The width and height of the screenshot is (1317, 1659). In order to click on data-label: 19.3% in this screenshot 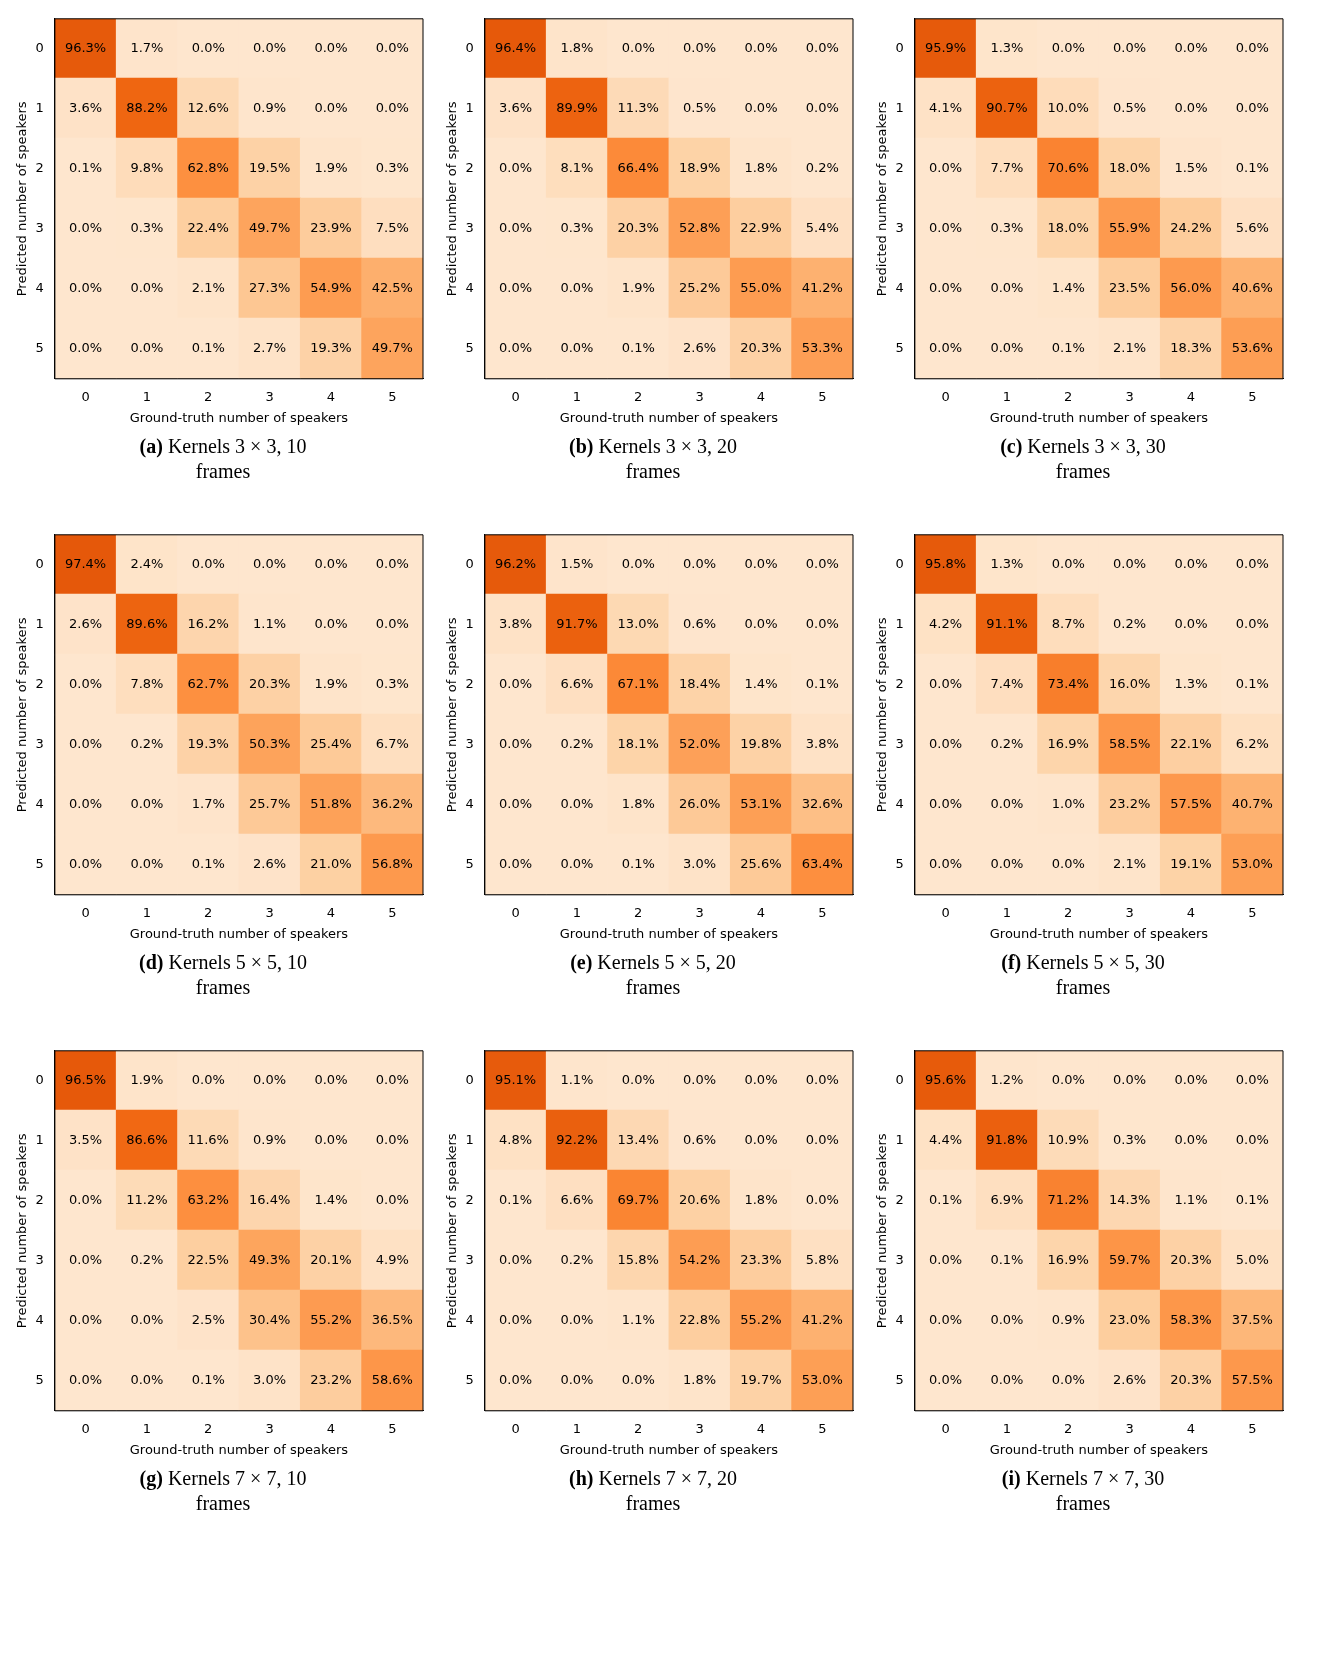, I will do `click(331, 348)`.